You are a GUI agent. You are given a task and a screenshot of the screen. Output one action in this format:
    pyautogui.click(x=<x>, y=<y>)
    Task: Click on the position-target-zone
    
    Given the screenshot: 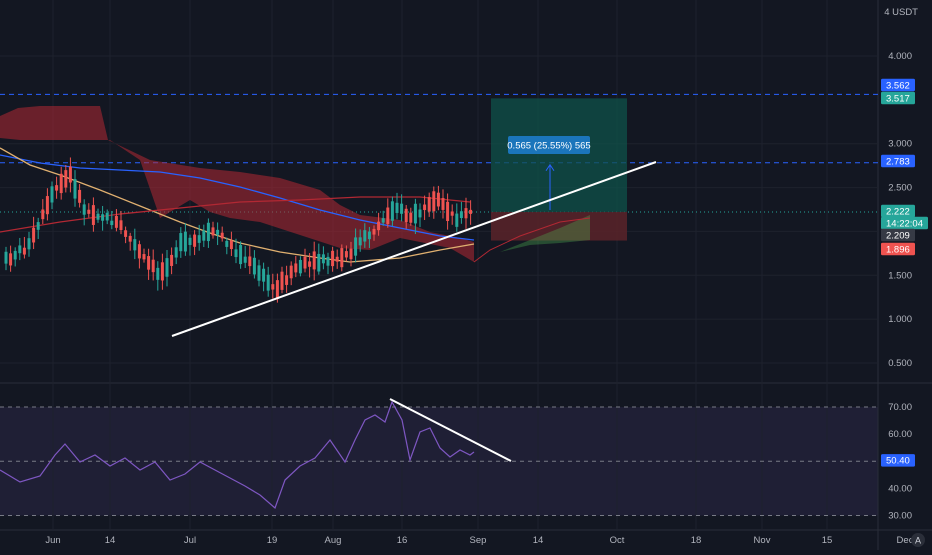 What is the action you would take?
    pyautogui.click(x=559, y=155)
    